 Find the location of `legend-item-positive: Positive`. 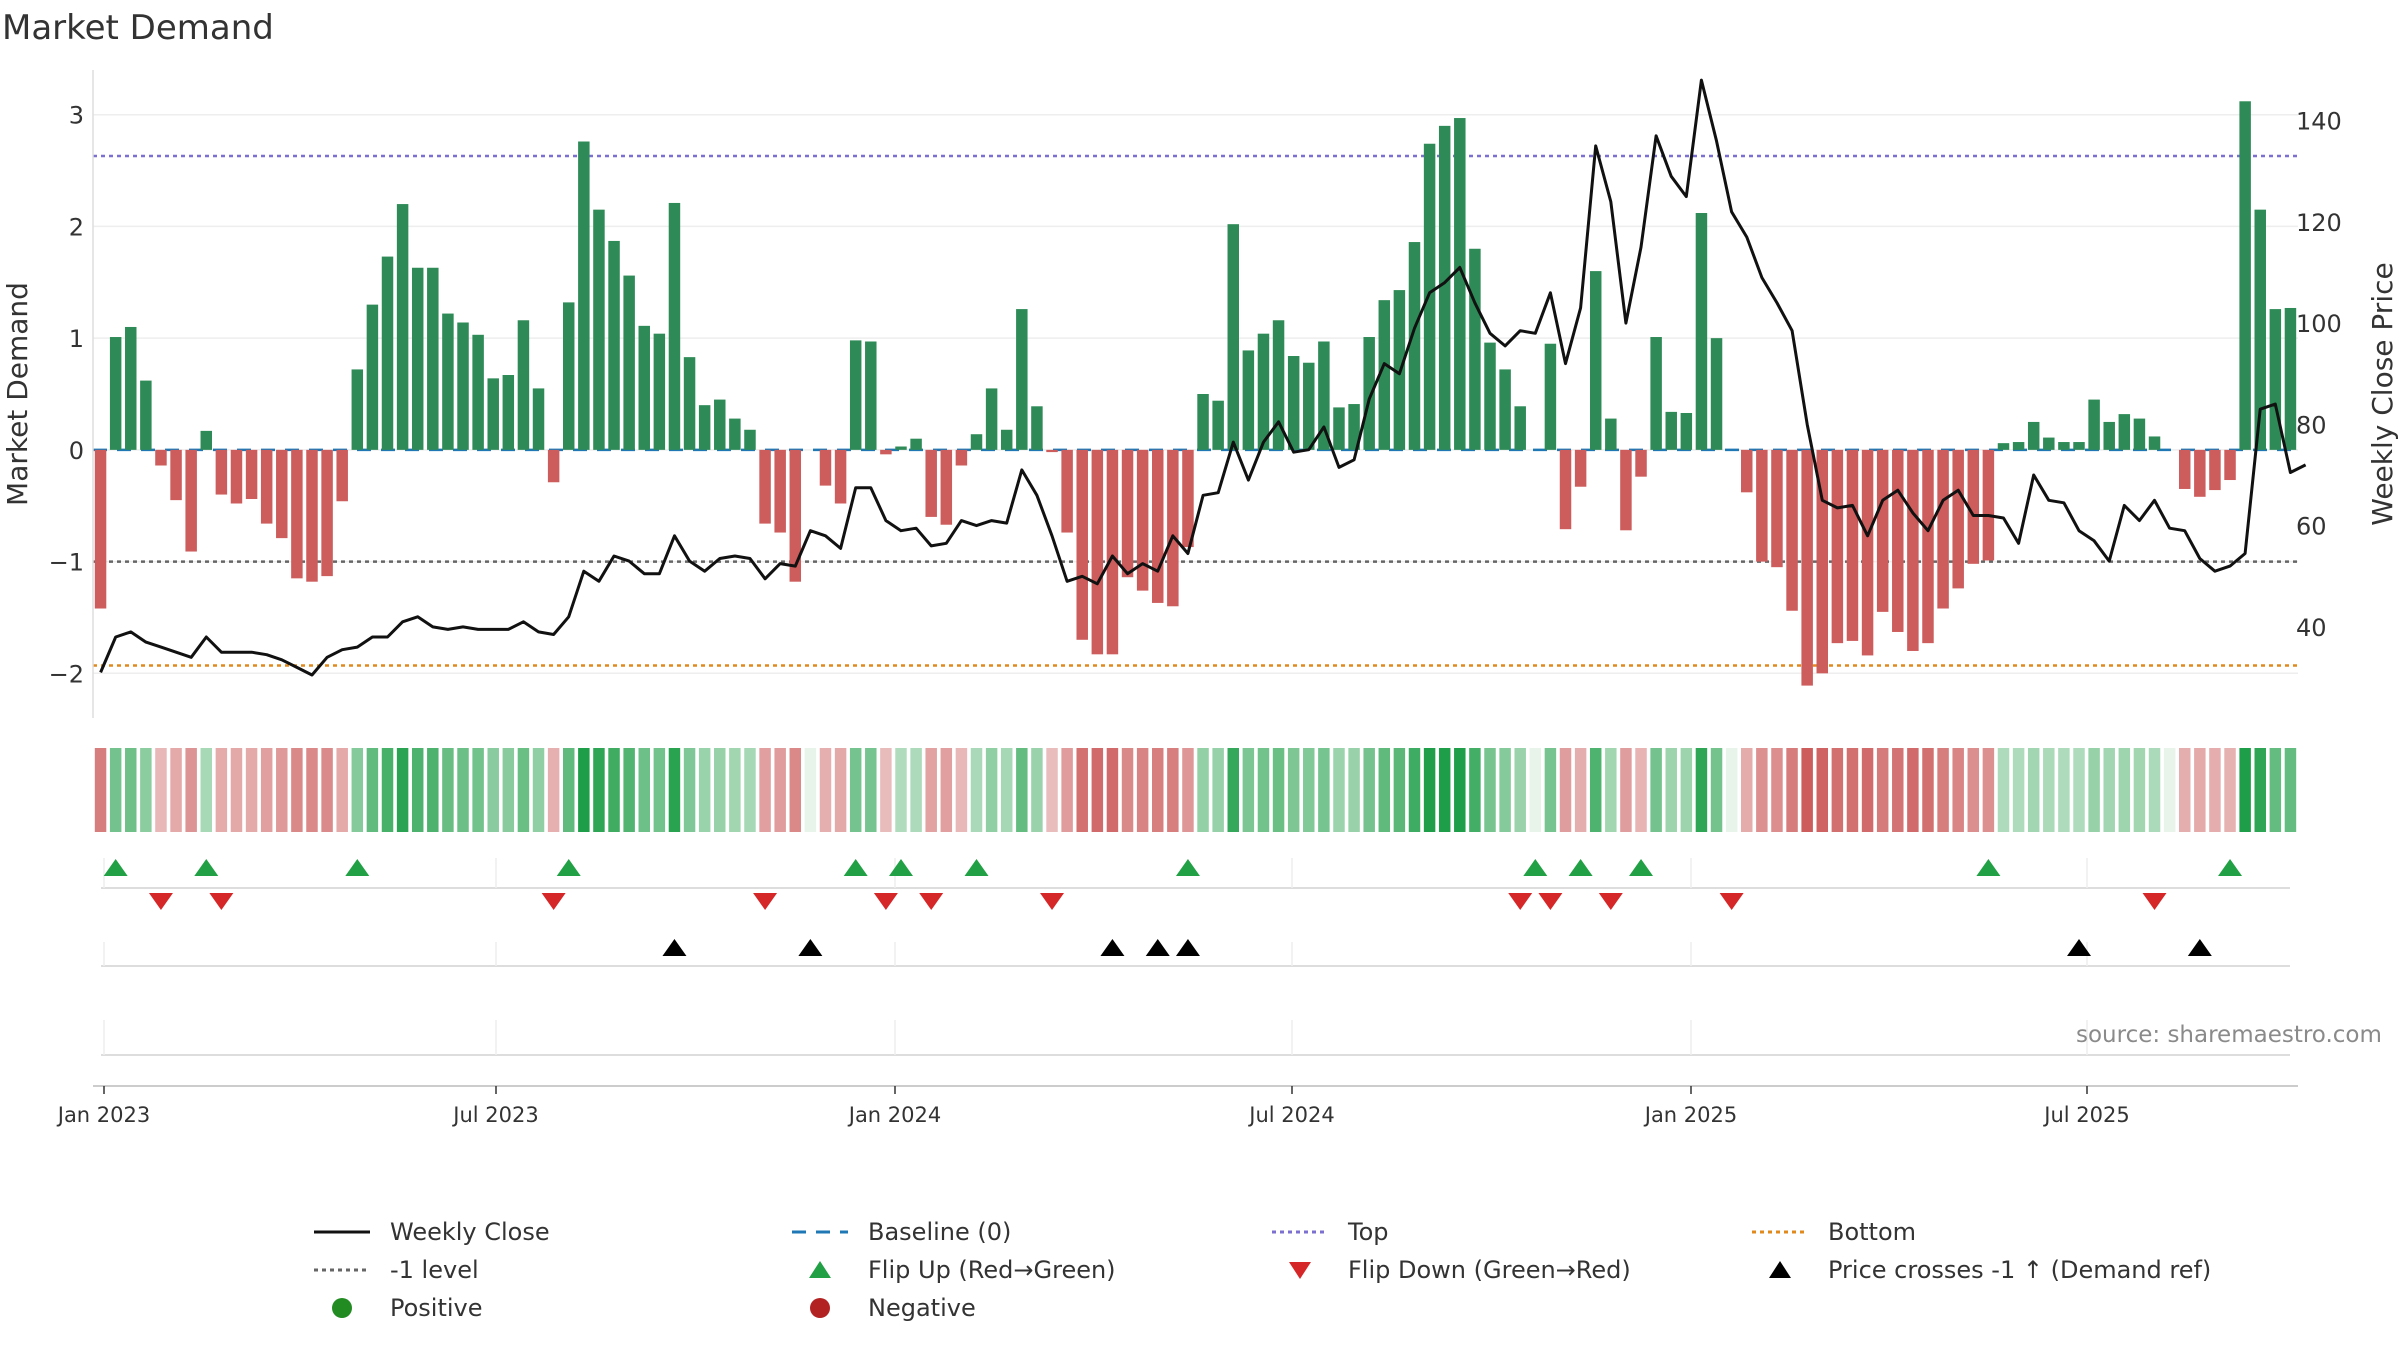

legend-item-positive: Positive is located at coordinates (397, 1308).